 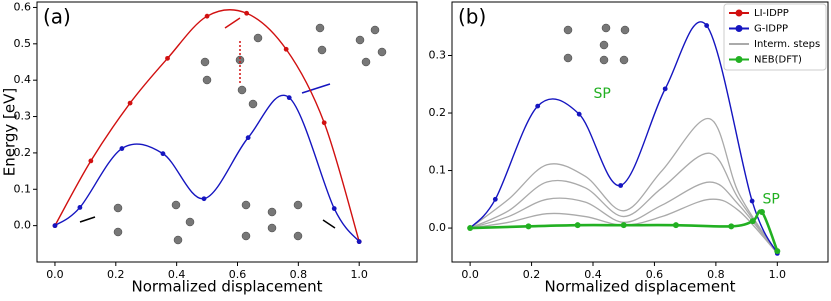 I want to click on panel-label: (b), so click(x=472, y=17).